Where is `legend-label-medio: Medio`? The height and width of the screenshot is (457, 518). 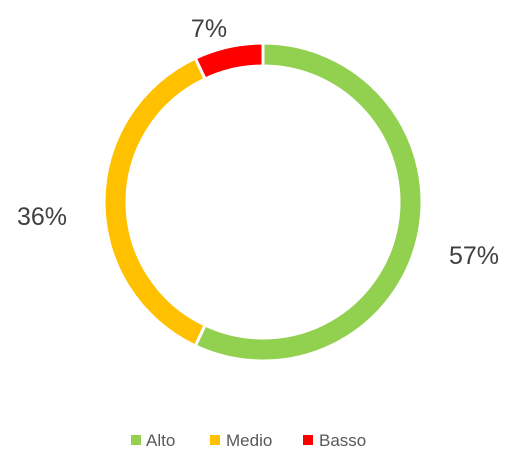 legend-label-medio: Medio is located at coordinates (249, 440).